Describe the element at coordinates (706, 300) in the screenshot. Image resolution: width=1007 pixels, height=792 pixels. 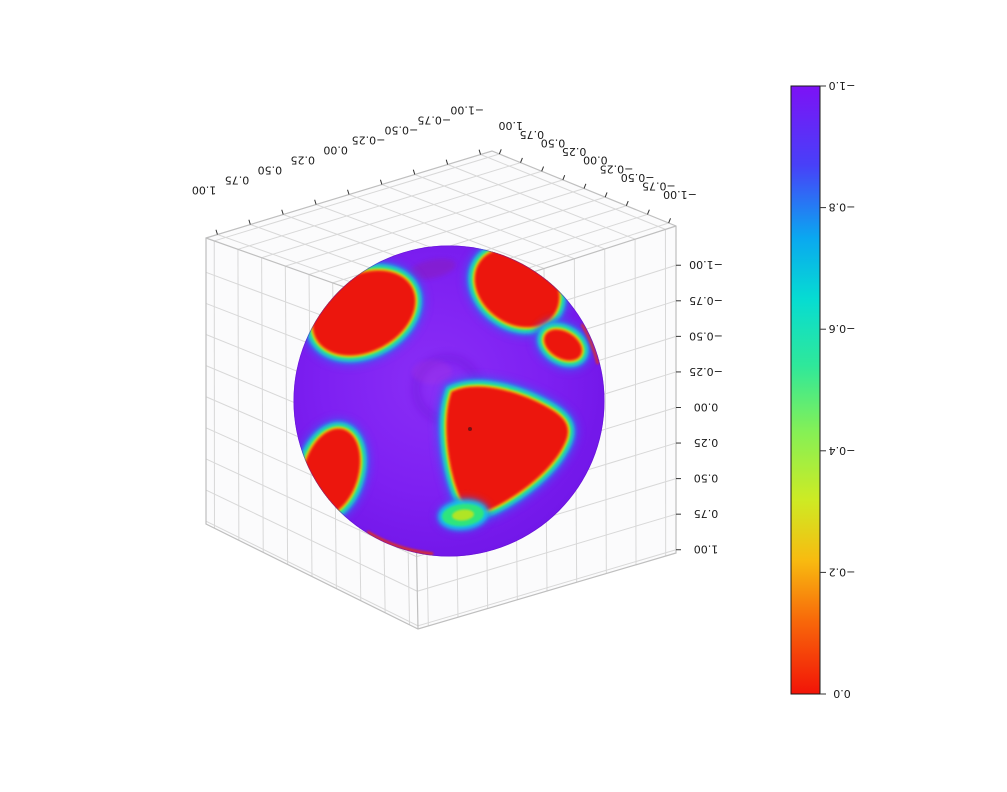
I see `z-axis-tick-label: −0.75` at that location.